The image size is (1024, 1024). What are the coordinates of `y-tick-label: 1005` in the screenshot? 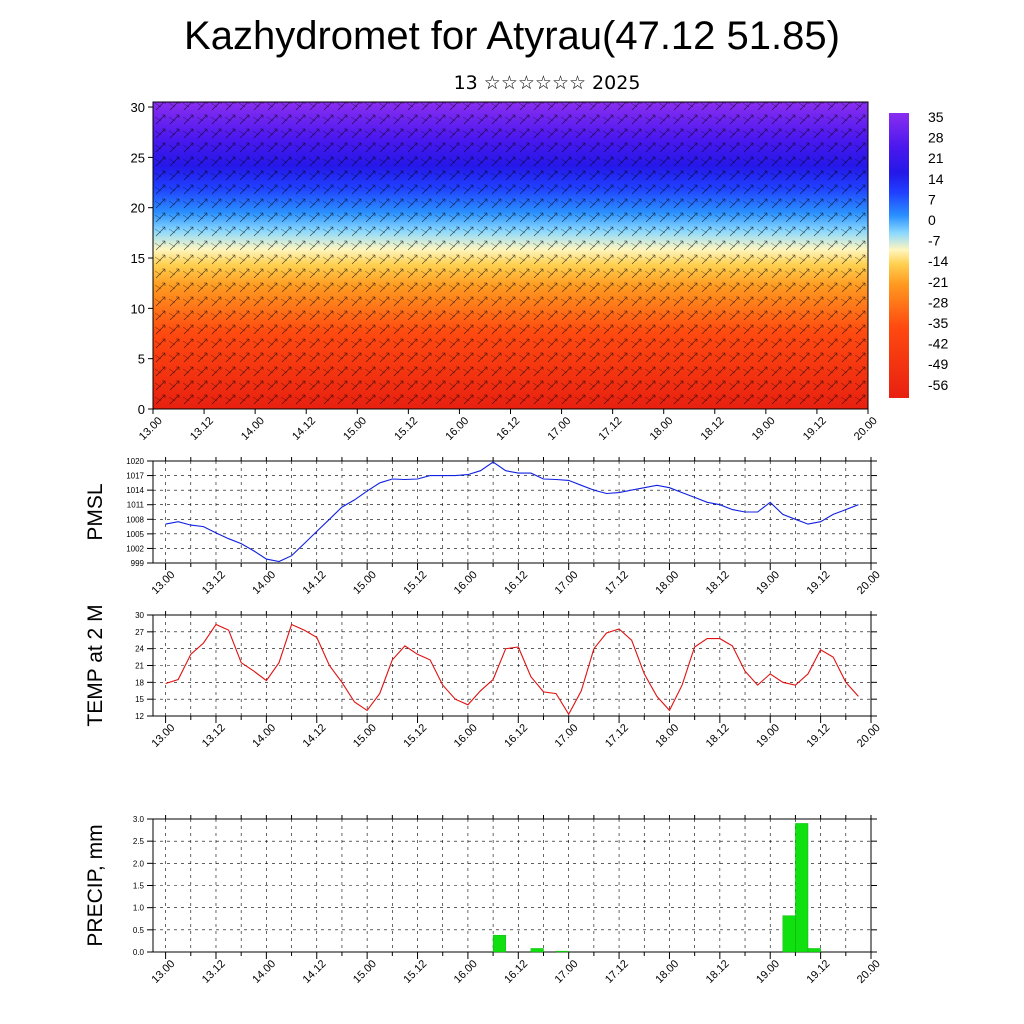 It's located at (135, 534).